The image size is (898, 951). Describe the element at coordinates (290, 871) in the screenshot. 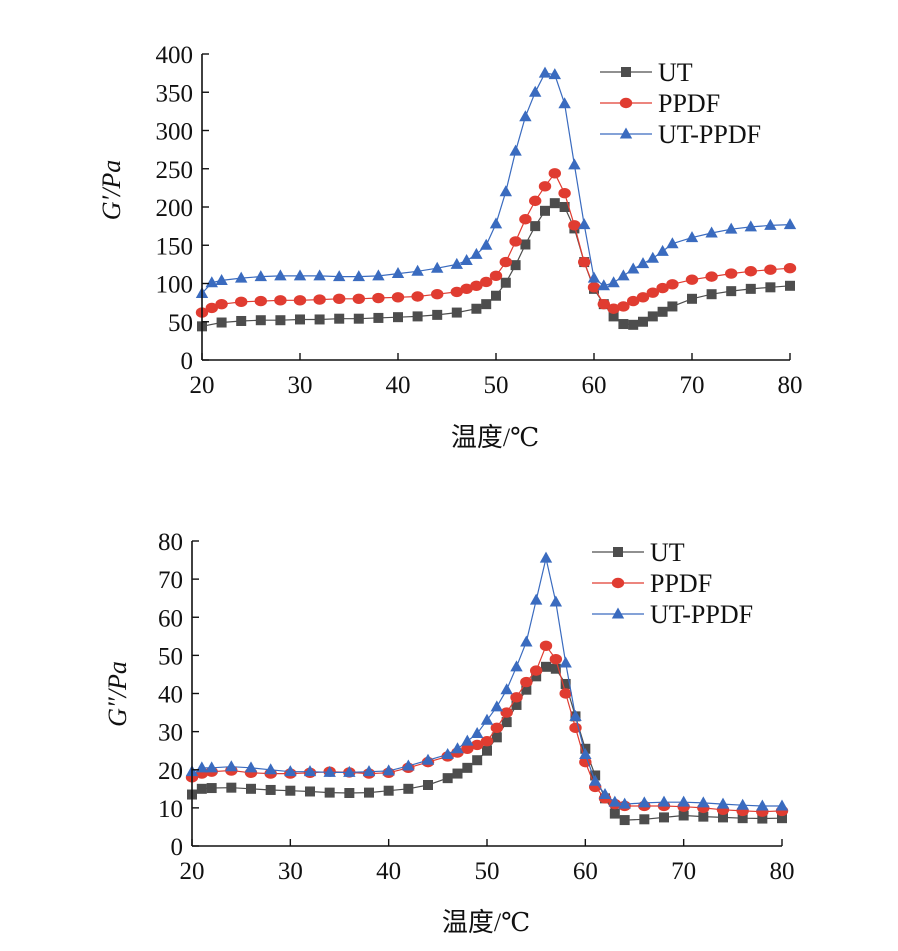

I see `x-tick-label: 30` at that location.